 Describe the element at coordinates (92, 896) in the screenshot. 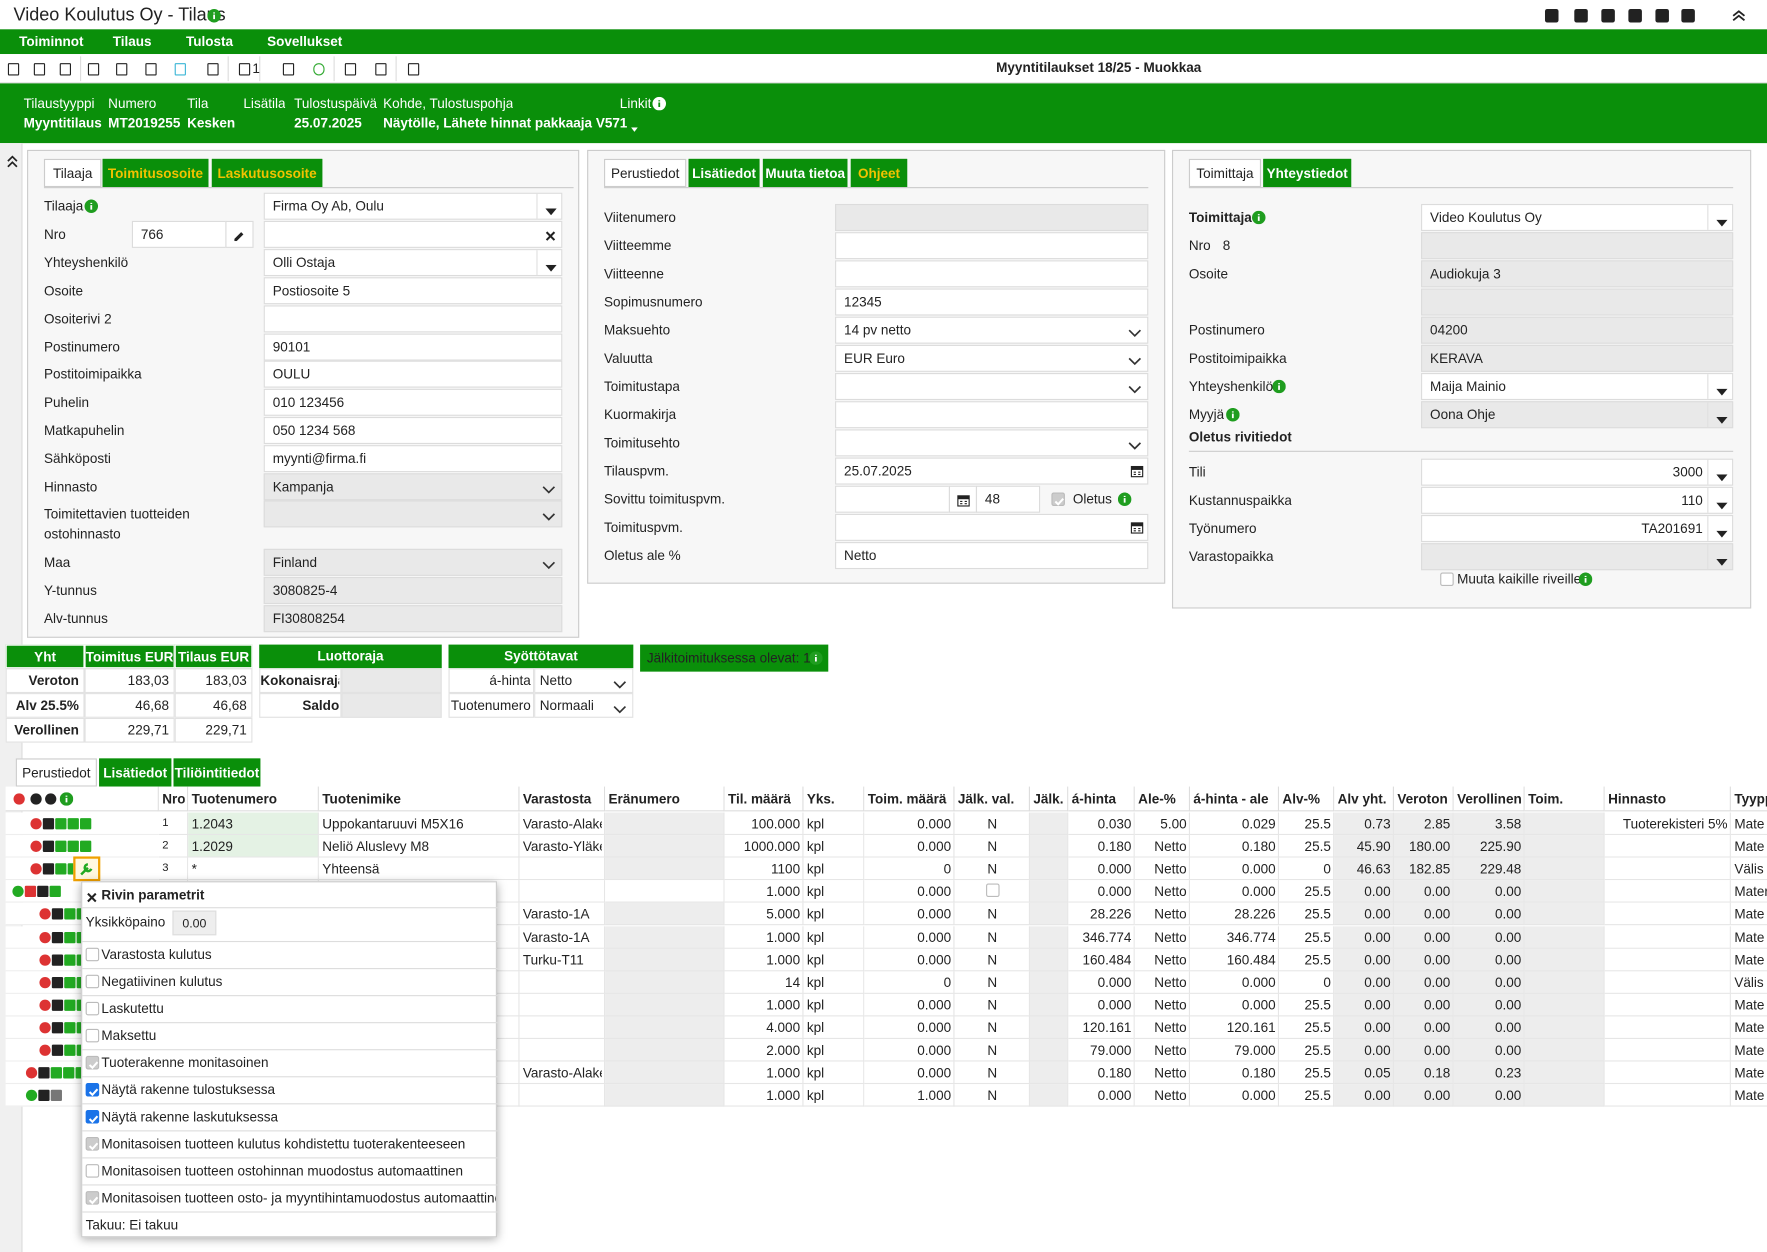

I see `close-icon` at that location.